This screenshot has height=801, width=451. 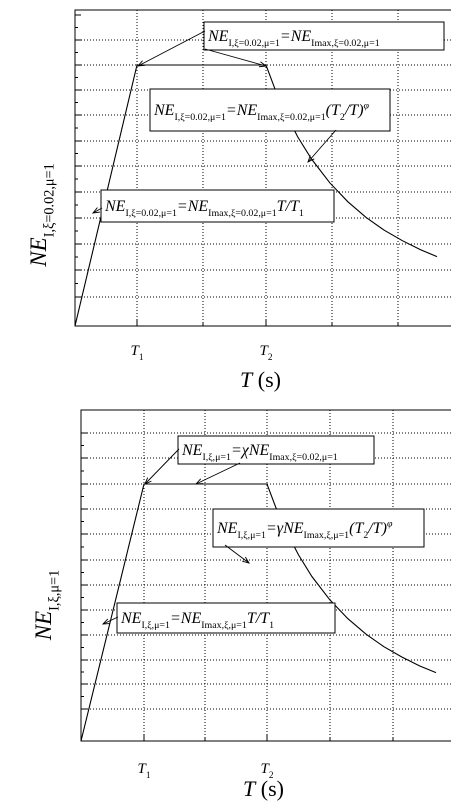 I want to click on y-axis-label-text: NEI,ξ,μ=1, so click(x=46, y=605).